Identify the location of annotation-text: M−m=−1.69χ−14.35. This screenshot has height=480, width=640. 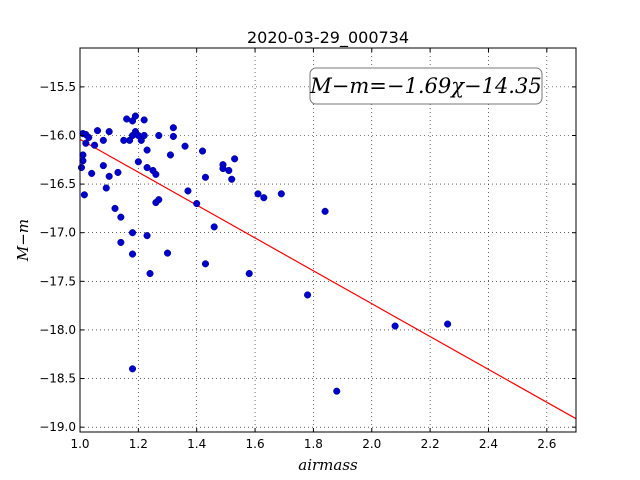
(425, 86).